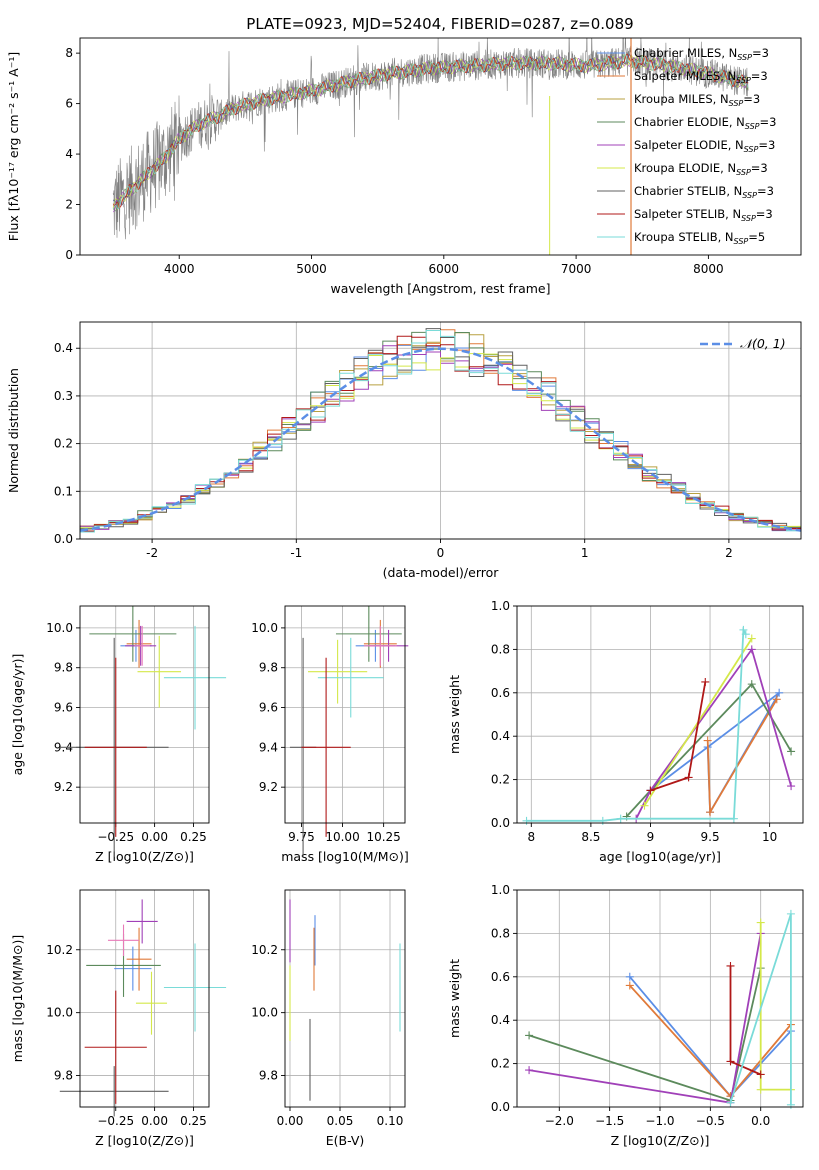  Describe the element at coordinates (69, 205) in the screenshot. I see `y-tick-label: 2` at that location.